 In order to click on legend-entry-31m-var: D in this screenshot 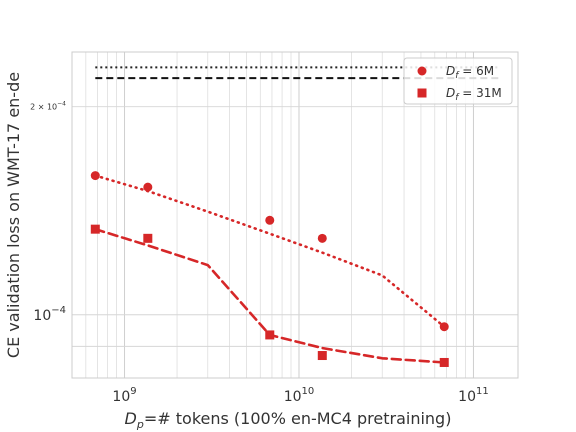, I will do `click(450, 93)`.